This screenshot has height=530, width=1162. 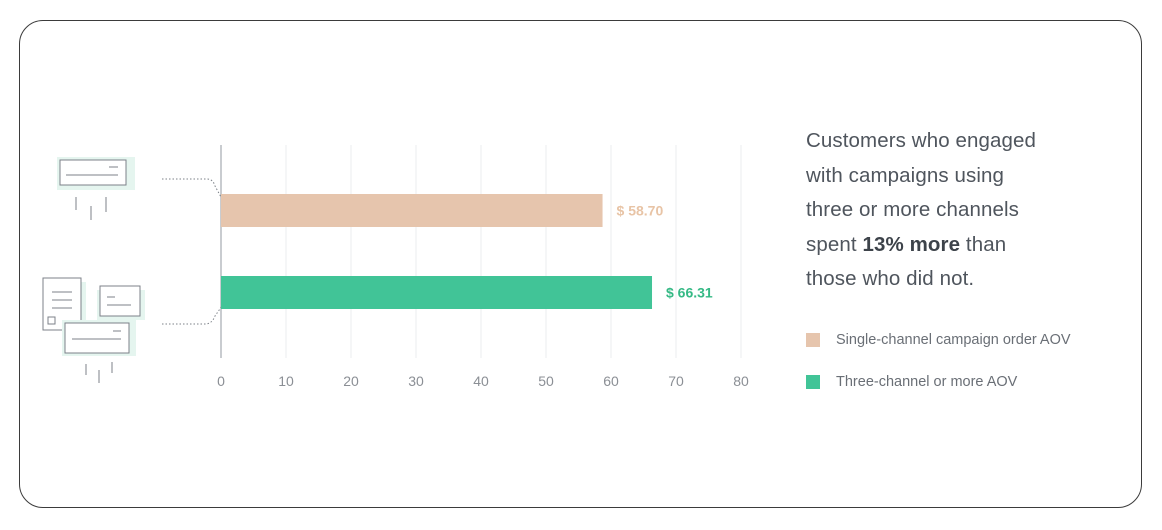 I want to click on legend-item-single-channel: Single-channel campaign order AOV, so click(x=938, y=340).